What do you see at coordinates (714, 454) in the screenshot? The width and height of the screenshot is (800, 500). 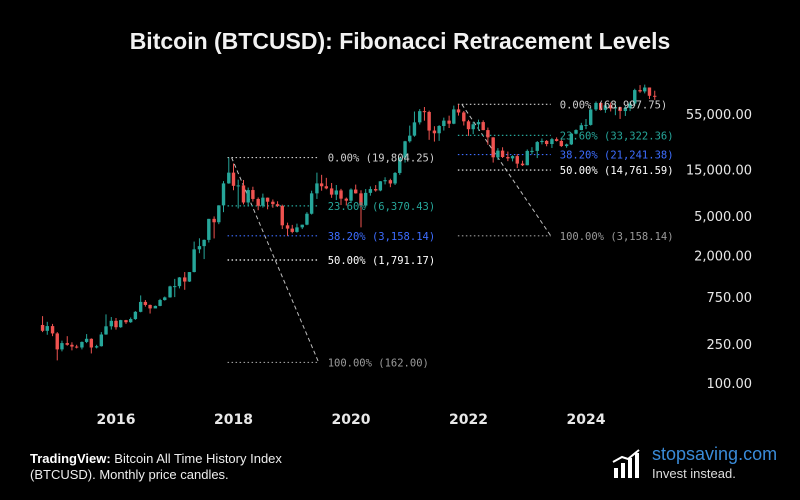 I see `brand-name: stopsaving.com` at bounding box center [714, 454].